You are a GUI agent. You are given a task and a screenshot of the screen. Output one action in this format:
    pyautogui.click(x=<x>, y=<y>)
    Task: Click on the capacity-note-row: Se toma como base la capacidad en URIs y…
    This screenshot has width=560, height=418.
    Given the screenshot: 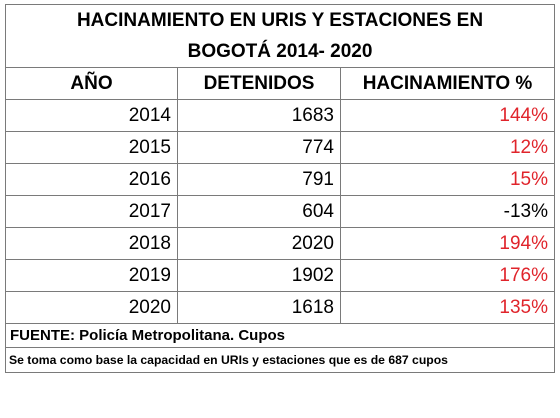 What is the action you would take?
    pyautogui.click(x=280, y=360)
    